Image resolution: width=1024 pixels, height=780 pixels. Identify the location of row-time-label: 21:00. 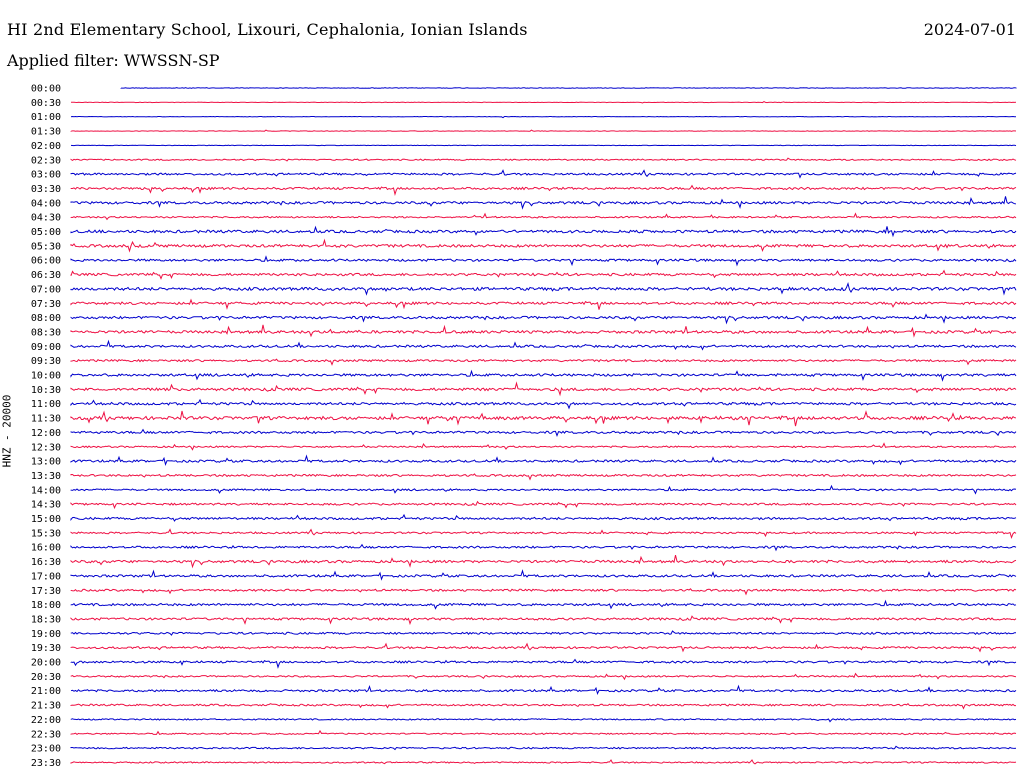
(46, 691).